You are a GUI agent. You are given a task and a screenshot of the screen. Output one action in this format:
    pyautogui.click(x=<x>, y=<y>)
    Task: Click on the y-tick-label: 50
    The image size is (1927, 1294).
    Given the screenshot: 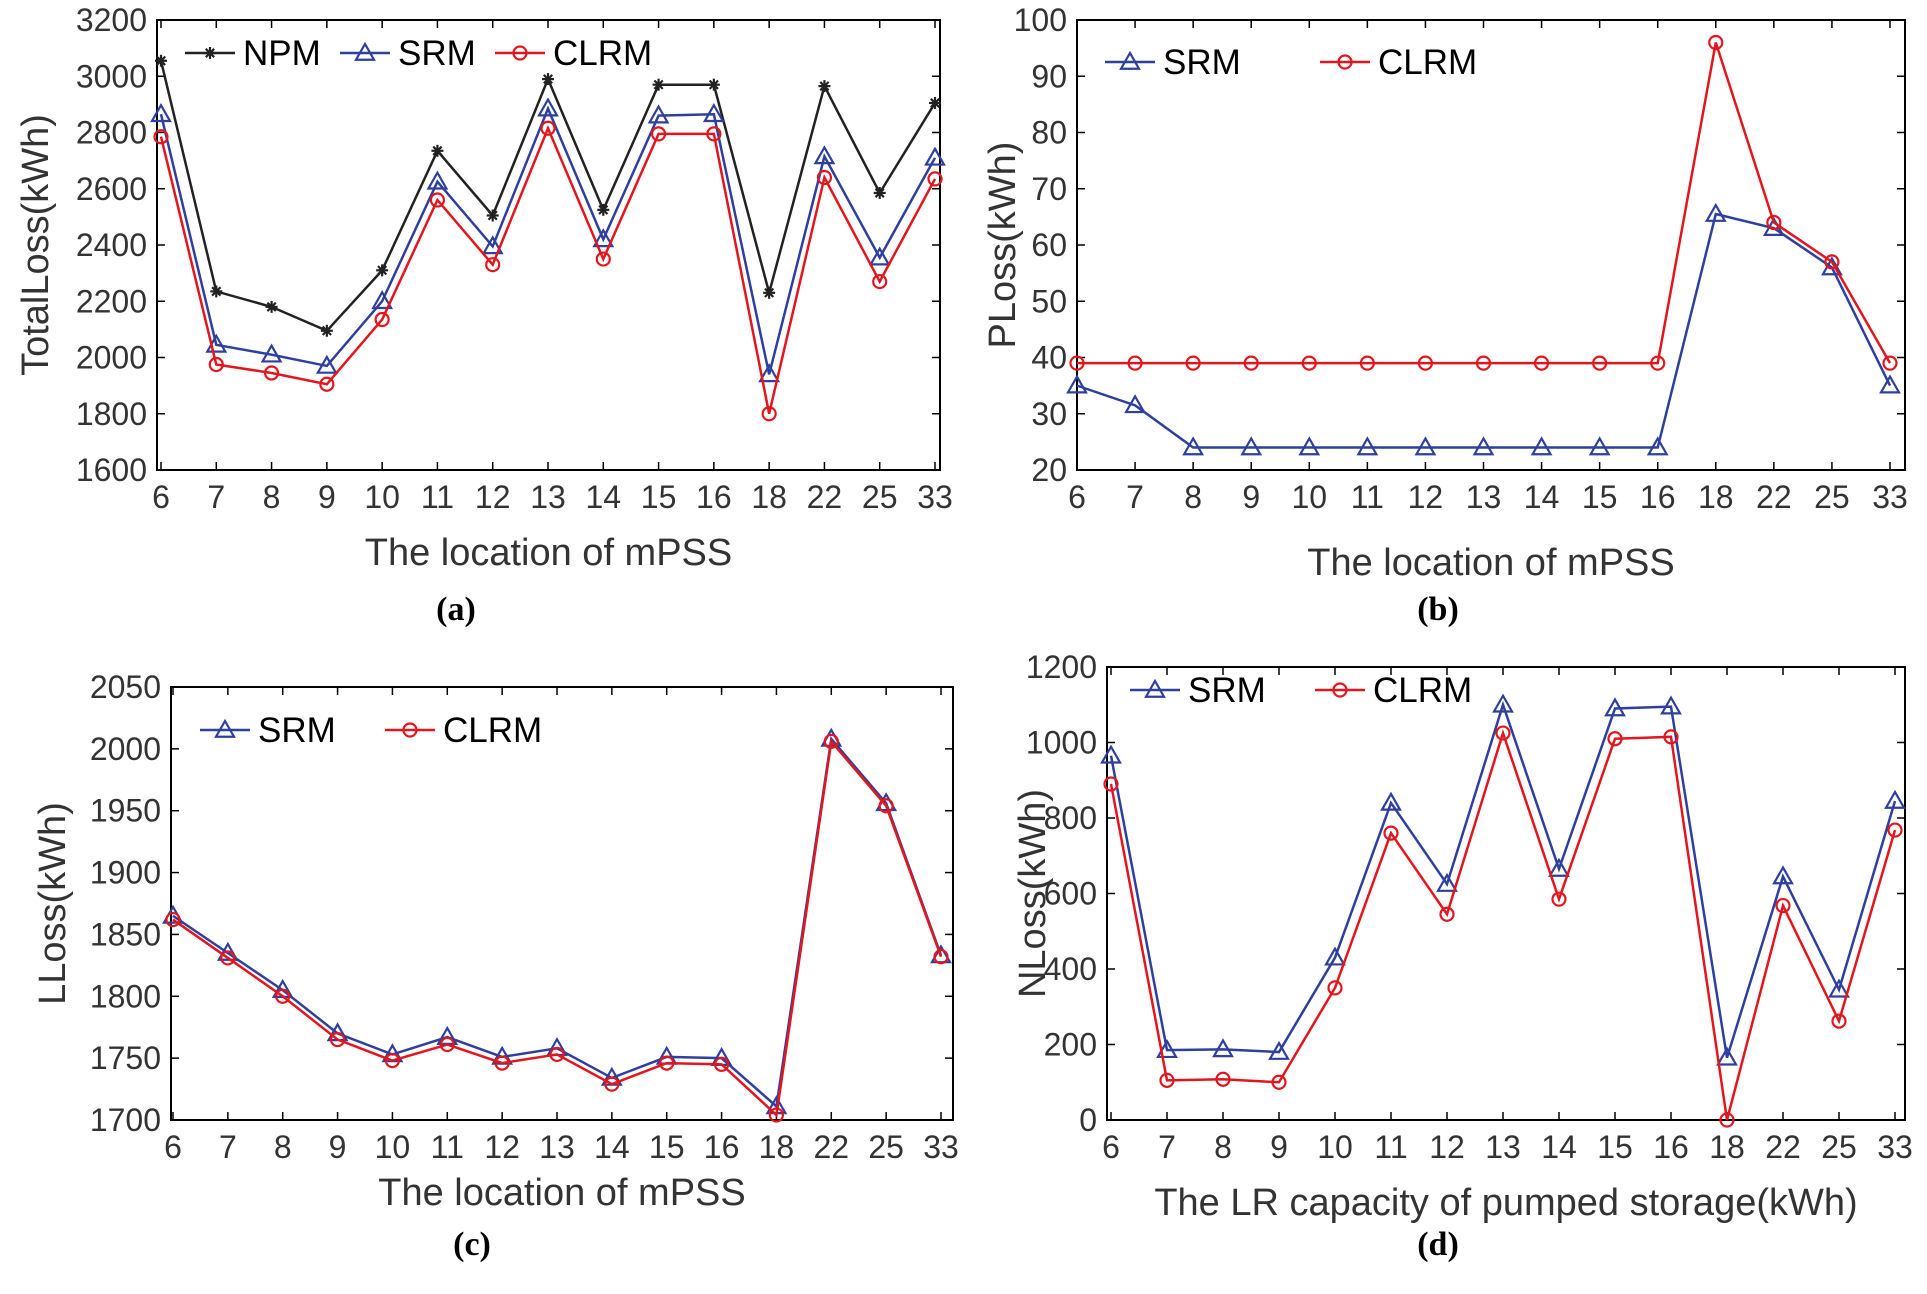 What is the action you would take?
    pyautogui.click(x=1049, y=301)
    